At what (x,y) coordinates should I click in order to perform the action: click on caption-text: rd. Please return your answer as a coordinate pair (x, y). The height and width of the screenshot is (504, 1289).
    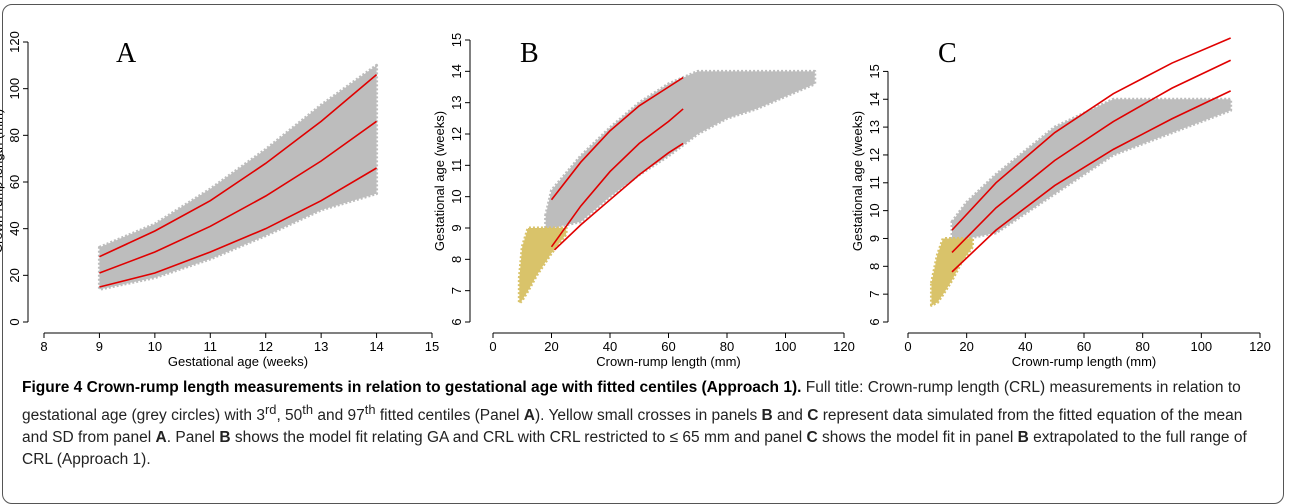
    Looking at the image, I should click on (270, 409).